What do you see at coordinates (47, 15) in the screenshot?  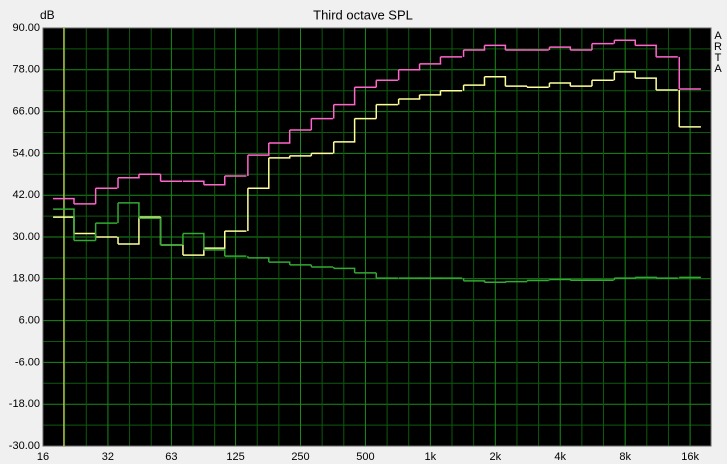 I see `y-axis-label: dB` at bounding box center [47, 15].